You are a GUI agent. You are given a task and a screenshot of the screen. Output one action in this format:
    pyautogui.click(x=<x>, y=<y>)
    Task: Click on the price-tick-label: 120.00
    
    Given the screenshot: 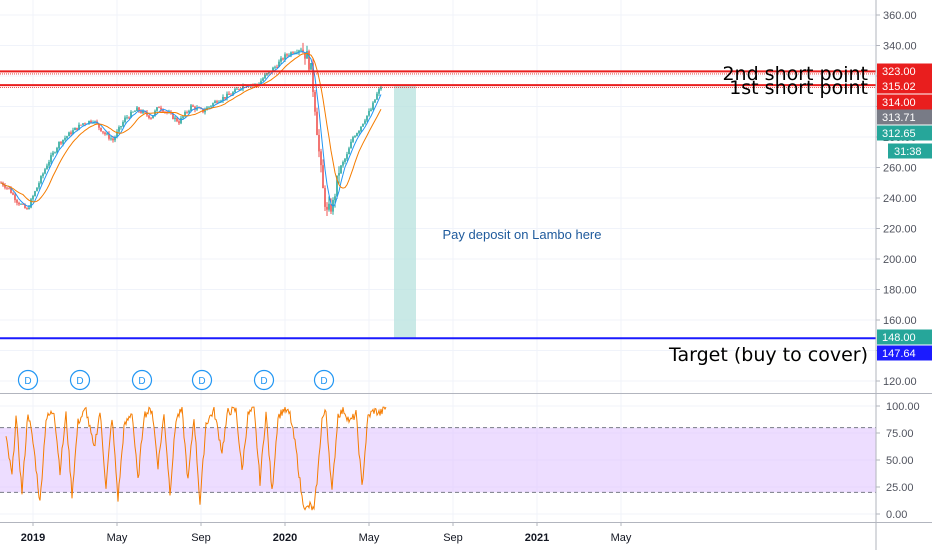 What is the action you would take?
    pyautogui.click(x=900, y=382)
    